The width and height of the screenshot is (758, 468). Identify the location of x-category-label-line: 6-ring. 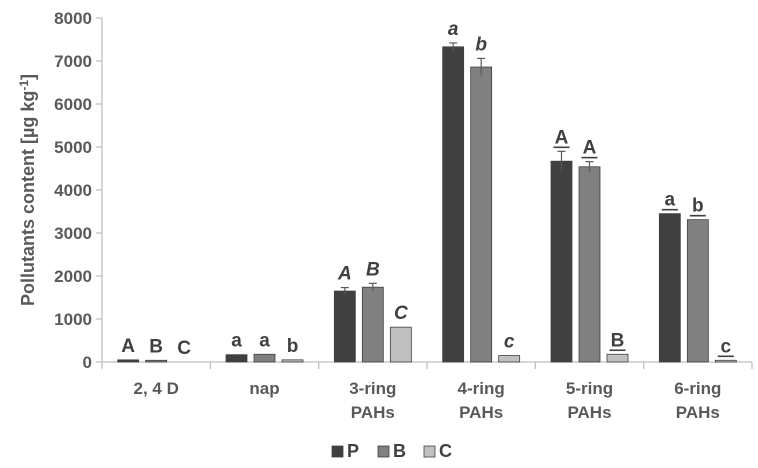
(697, 388).